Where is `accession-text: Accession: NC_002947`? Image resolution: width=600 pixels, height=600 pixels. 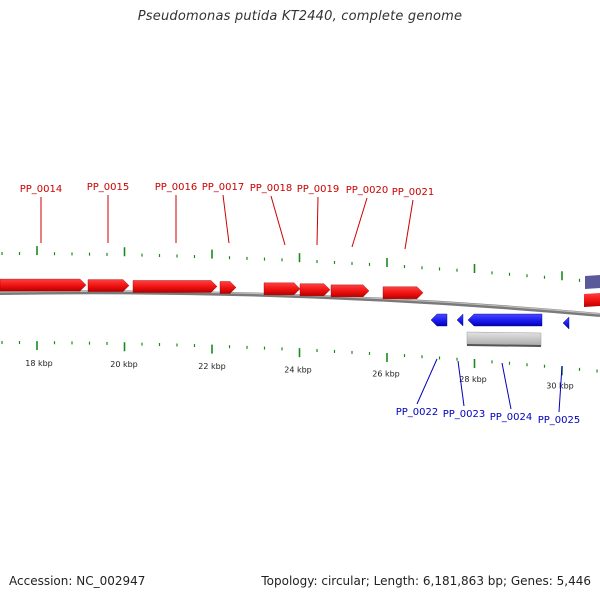
accession-text: Accession: NC_002947 is located at coordinates (77, 581).